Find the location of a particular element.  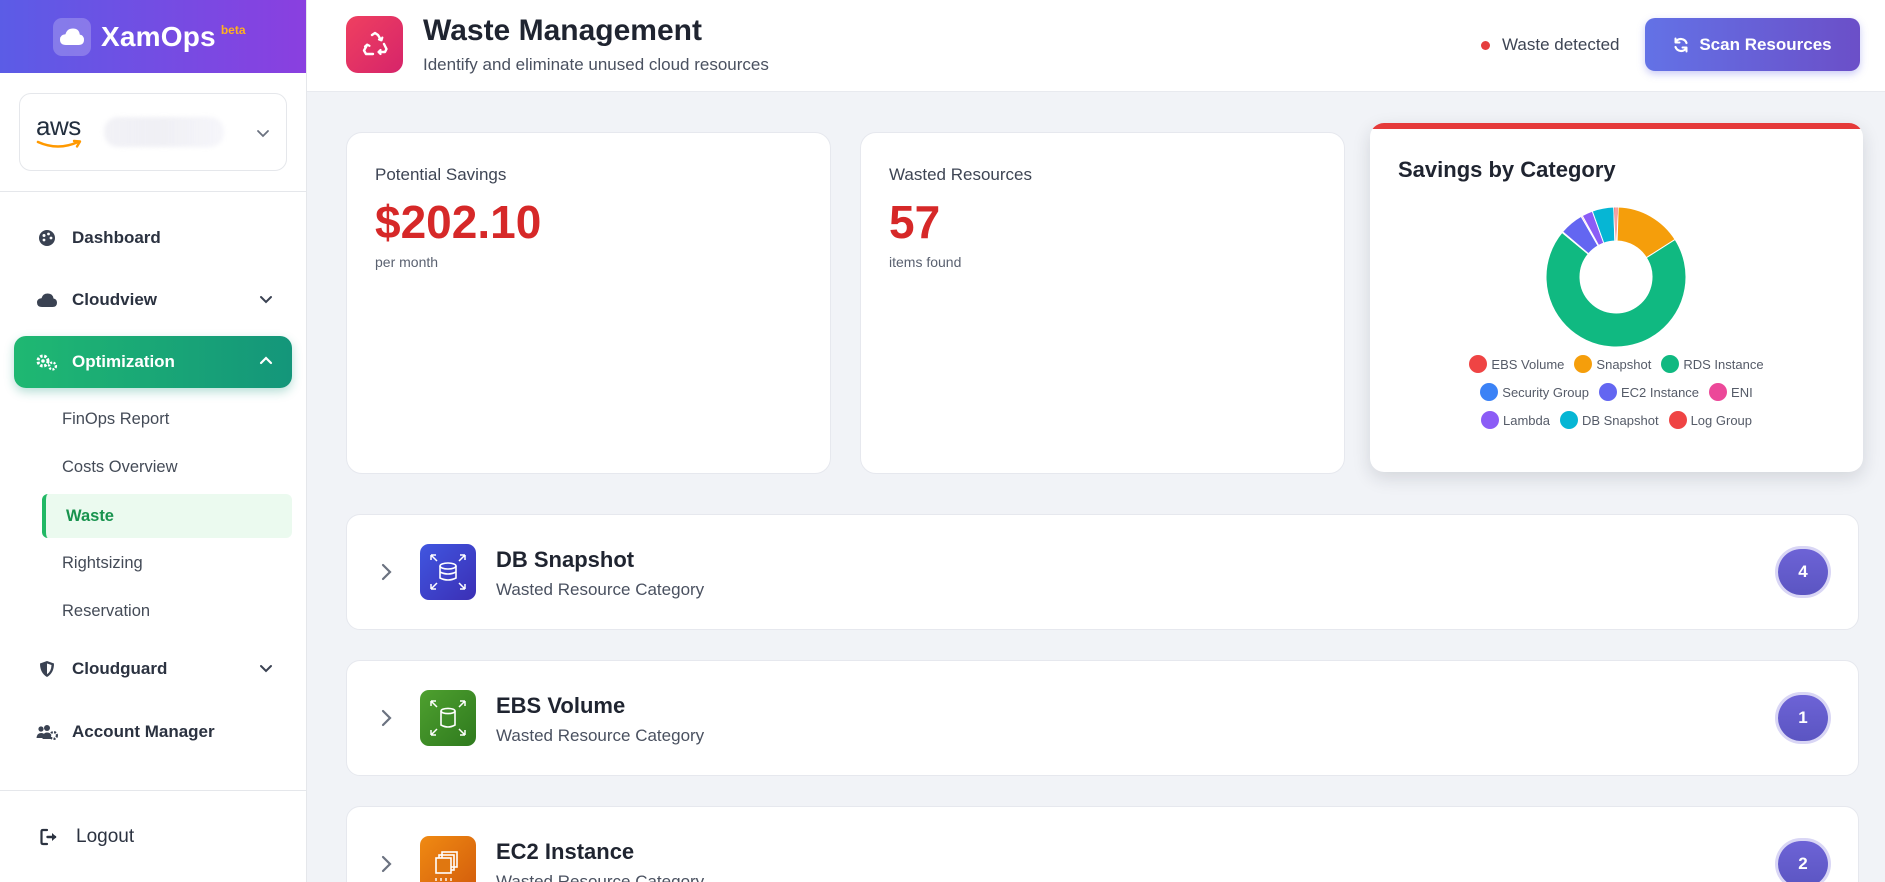

stat-sub: per month is located at coordinates (407, 262).